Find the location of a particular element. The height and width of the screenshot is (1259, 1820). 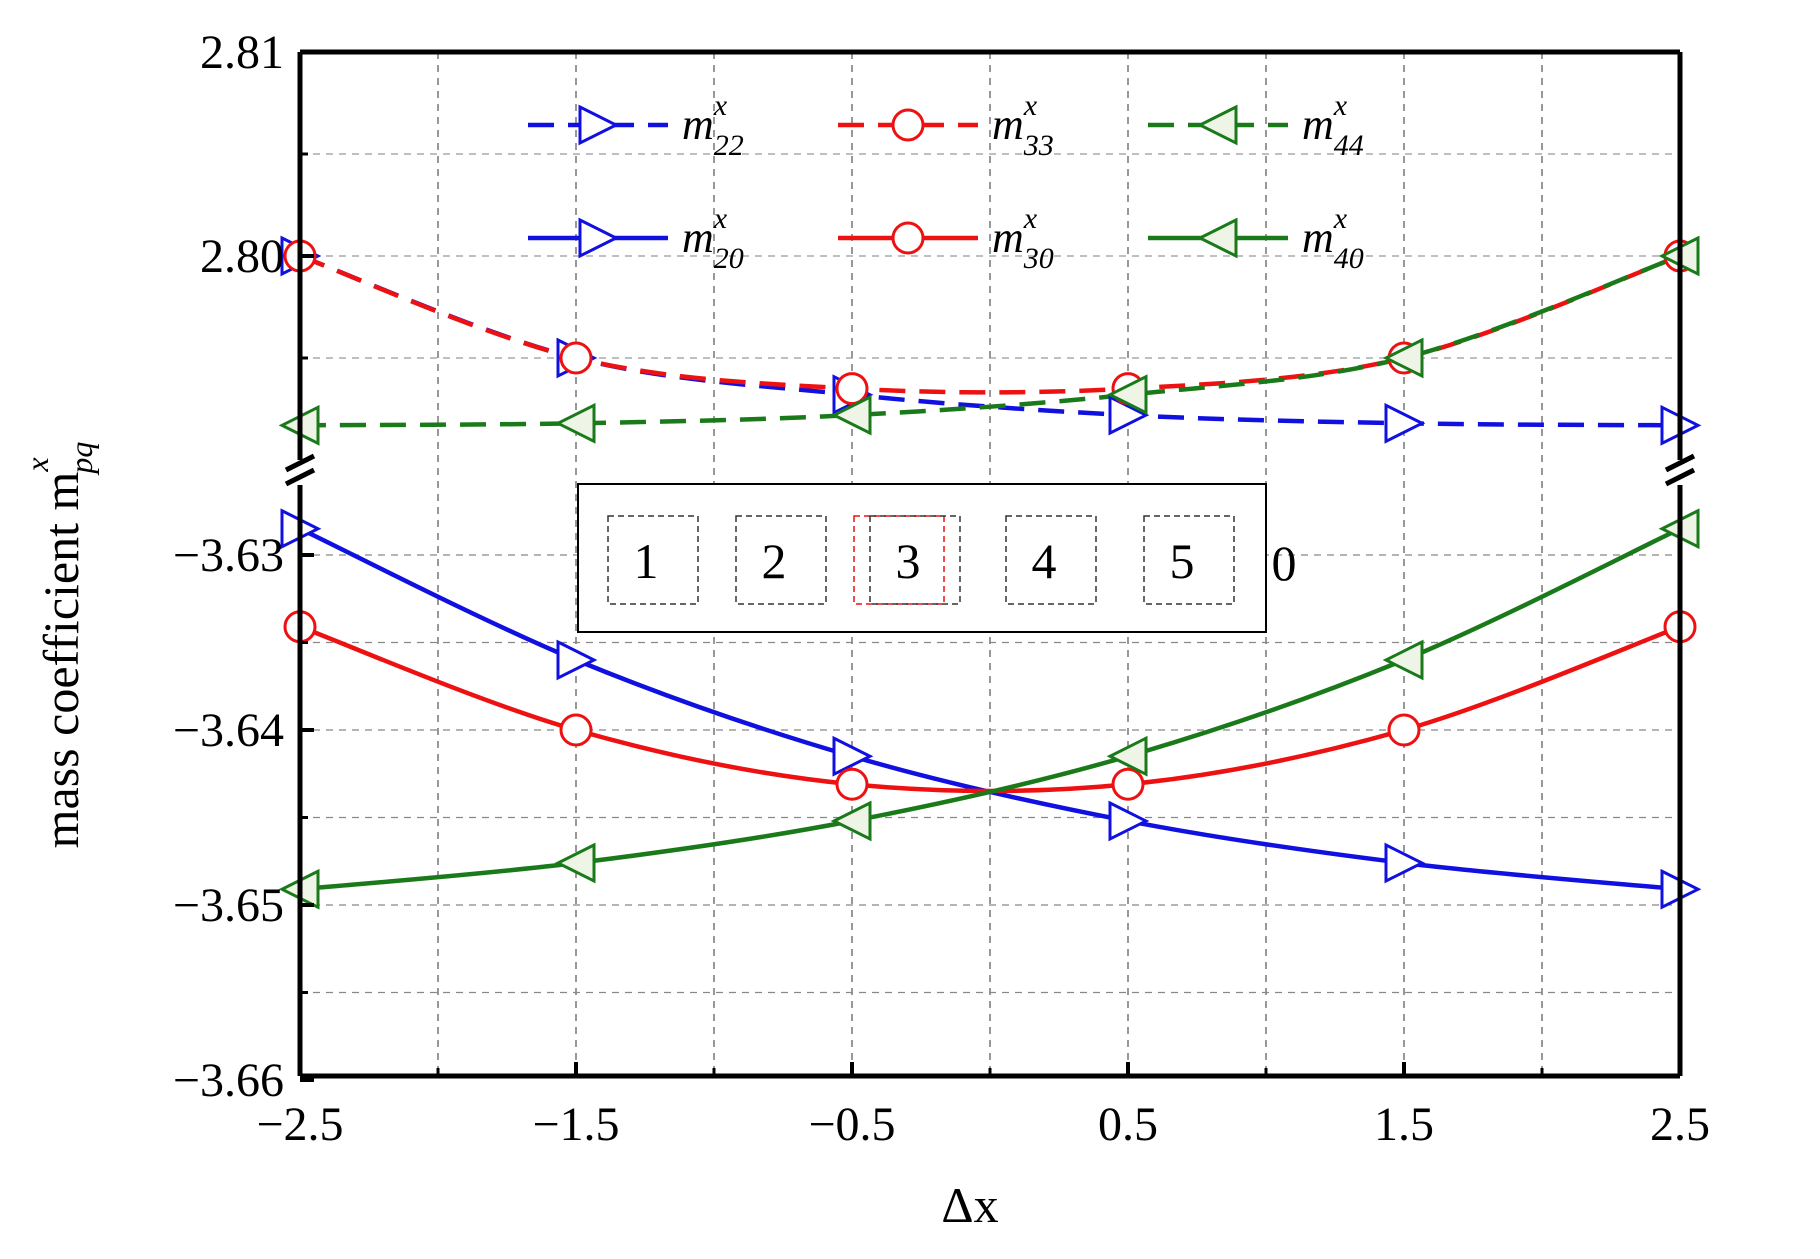

inset-cell-label: 2 is located at coordinates (774, 561).